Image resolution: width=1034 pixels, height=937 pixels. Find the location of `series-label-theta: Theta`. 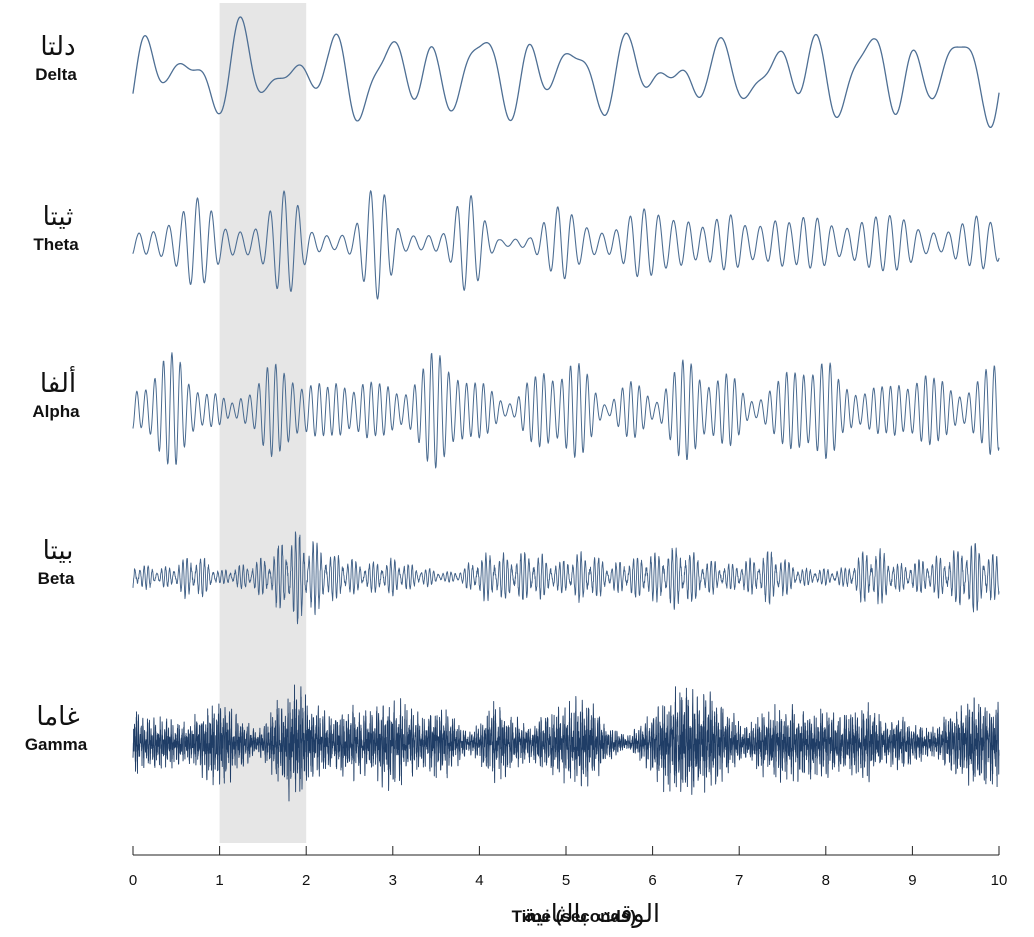

series-label-theta: Theta is located at coordinates (56, 244).